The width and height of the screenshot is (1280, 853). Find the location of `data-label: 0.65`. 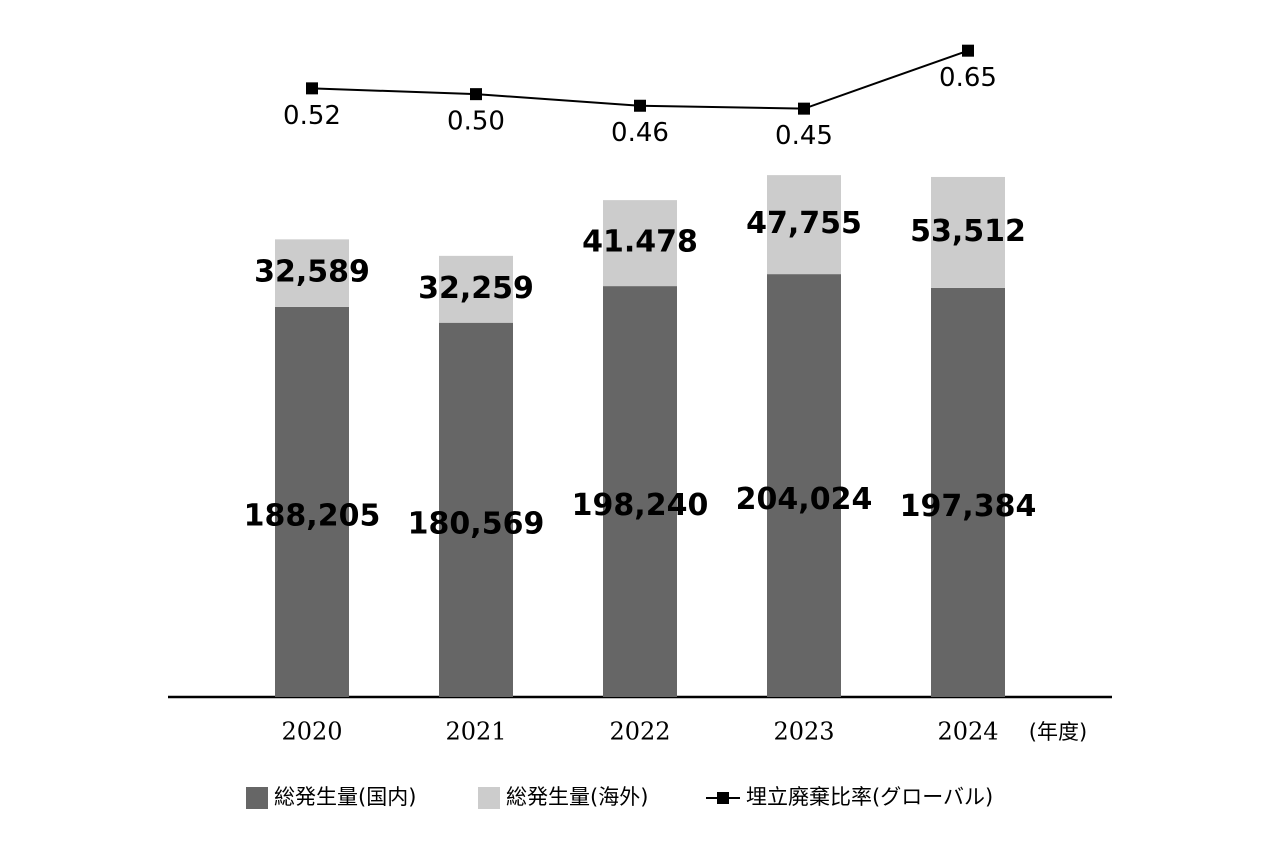

data-label: 0.65 is located at coordinates (968, 78).